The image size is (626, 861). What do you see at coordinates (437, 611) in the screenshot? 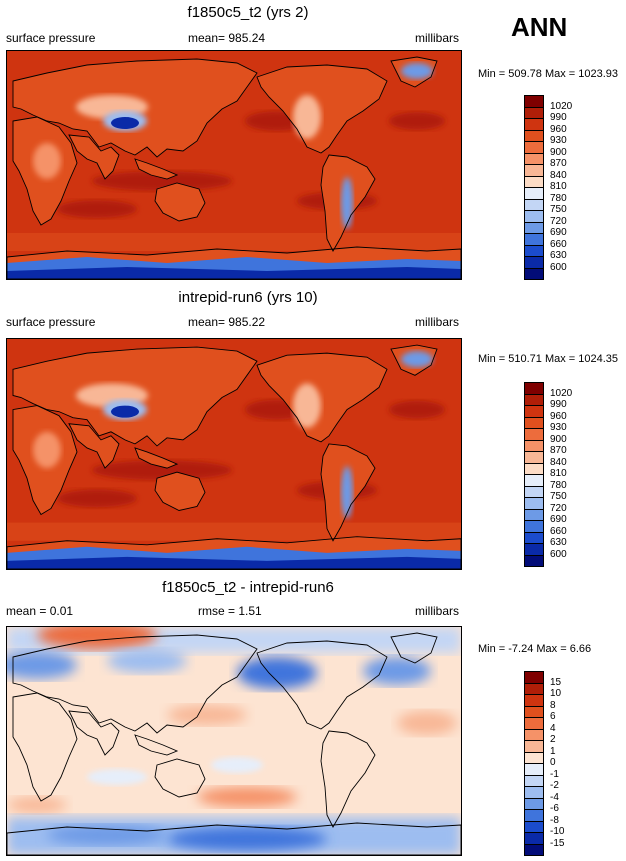
I see `panel-3-right-label: millibars` at bounding box center [437, 611].